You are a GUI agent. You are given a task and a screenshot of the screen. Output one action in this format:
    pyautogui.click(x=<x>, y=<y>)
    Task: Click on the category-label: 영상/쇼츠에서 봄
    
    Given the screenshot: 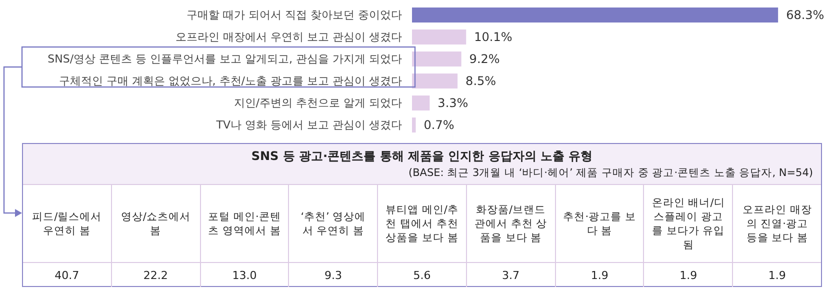 What is the action you would take?
    pyautogui.click(x=155, y=223)
    